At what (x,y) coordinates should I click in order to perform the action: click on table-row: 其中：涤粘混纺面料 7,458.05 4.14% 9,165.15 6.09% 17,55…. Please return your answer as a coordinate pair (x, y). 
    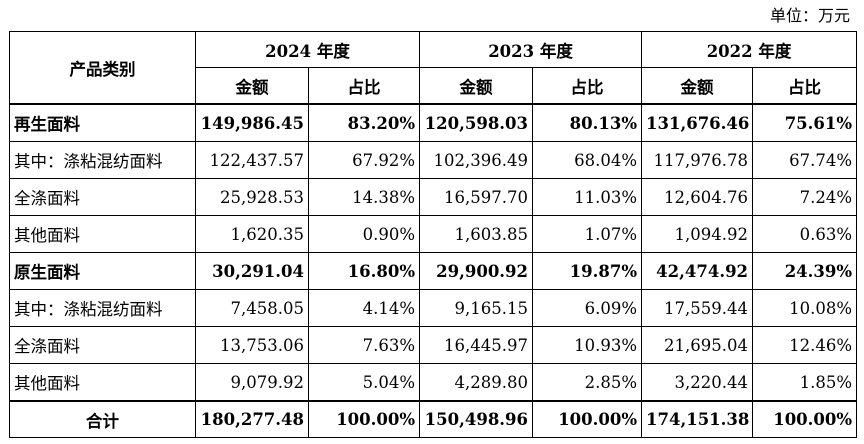
    Looking at the image, I should click on (433, 308).